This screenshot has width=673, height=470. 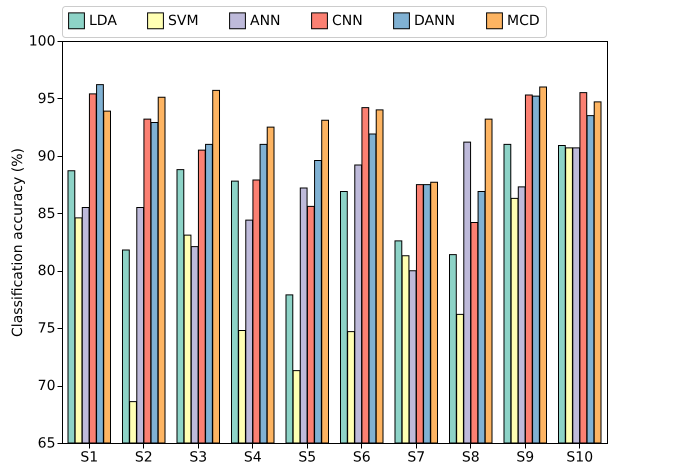 I want to click on x-tick-label: S10, so click(x=580, y=458).